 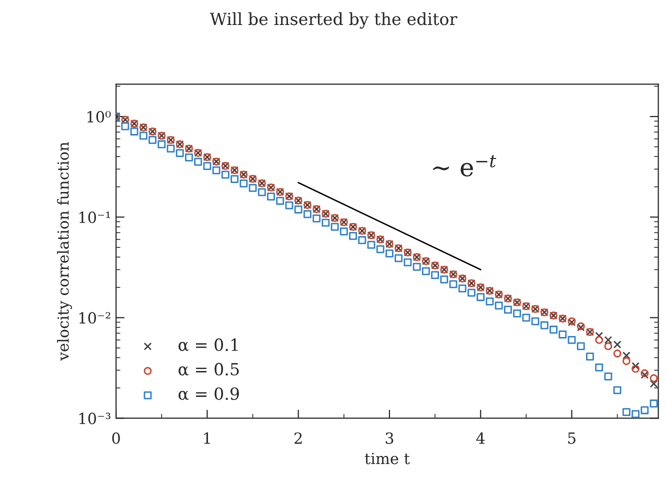 I want to click on x-tick-label: 0, so click(x=116, y=438).